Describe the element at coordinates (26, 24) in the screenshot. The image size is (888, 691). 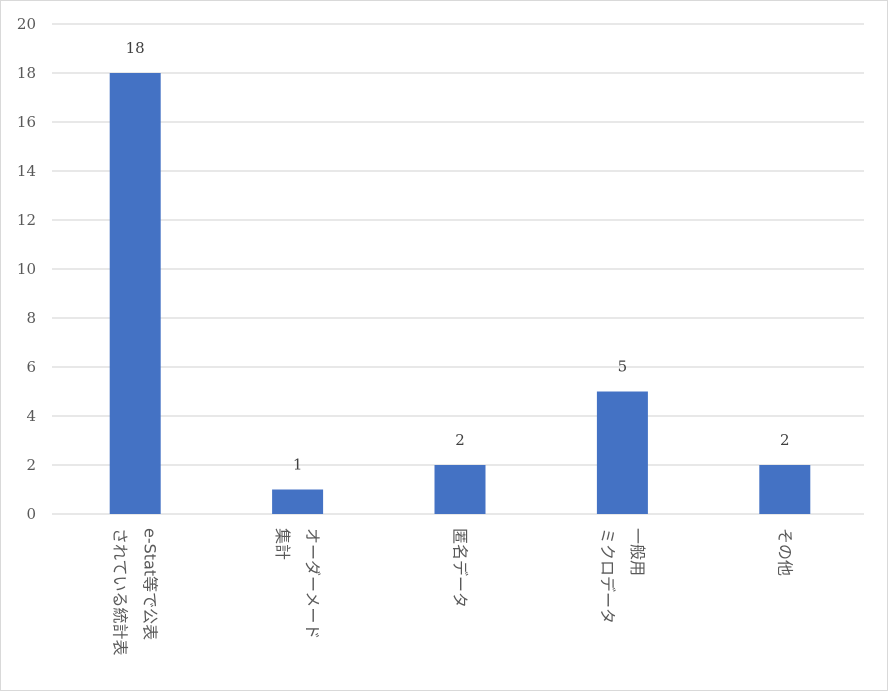
I see `y-tick-label: 20` at that location.